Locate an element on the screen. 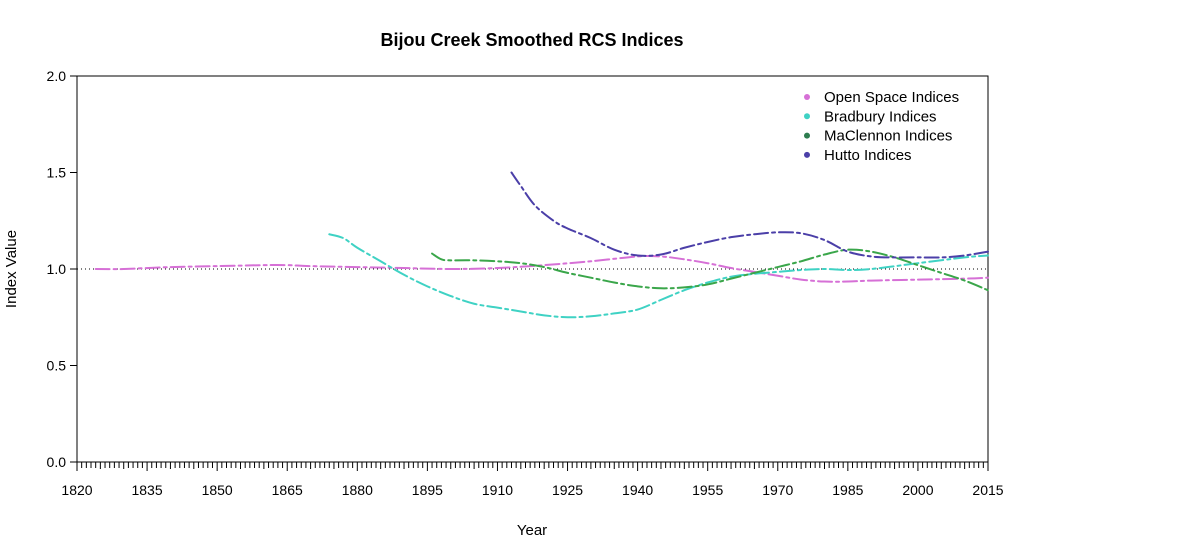 This screenshot has height=558, width=1180. legend-label: Hutto Indices is located at coordinates (868, 155).